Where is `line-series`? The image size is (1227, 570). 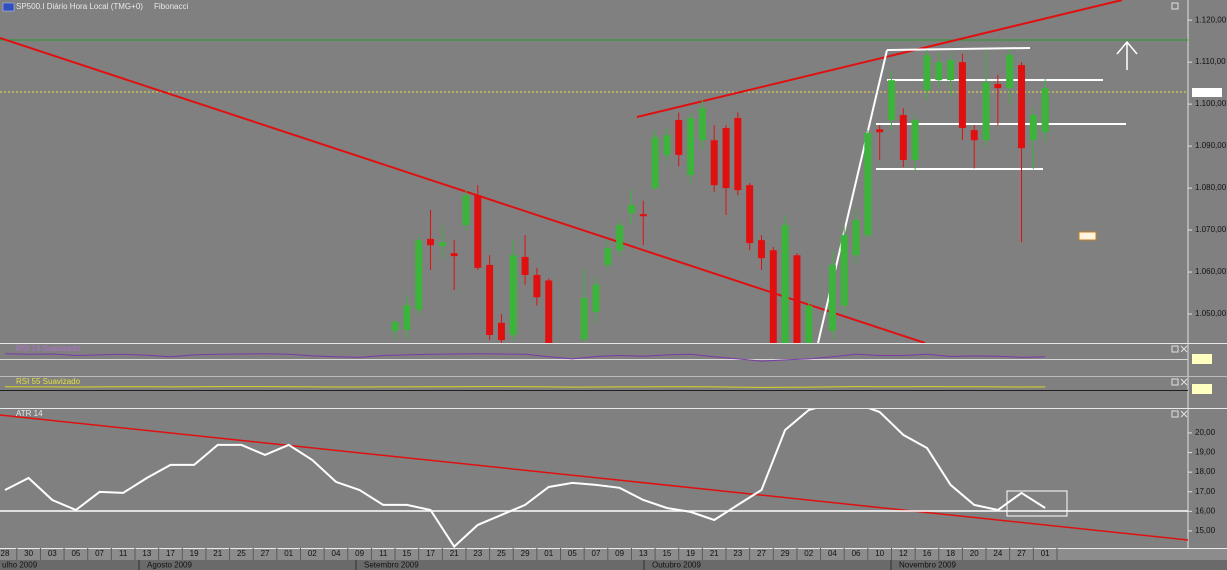
line-series is located at coordinates (525, 357).